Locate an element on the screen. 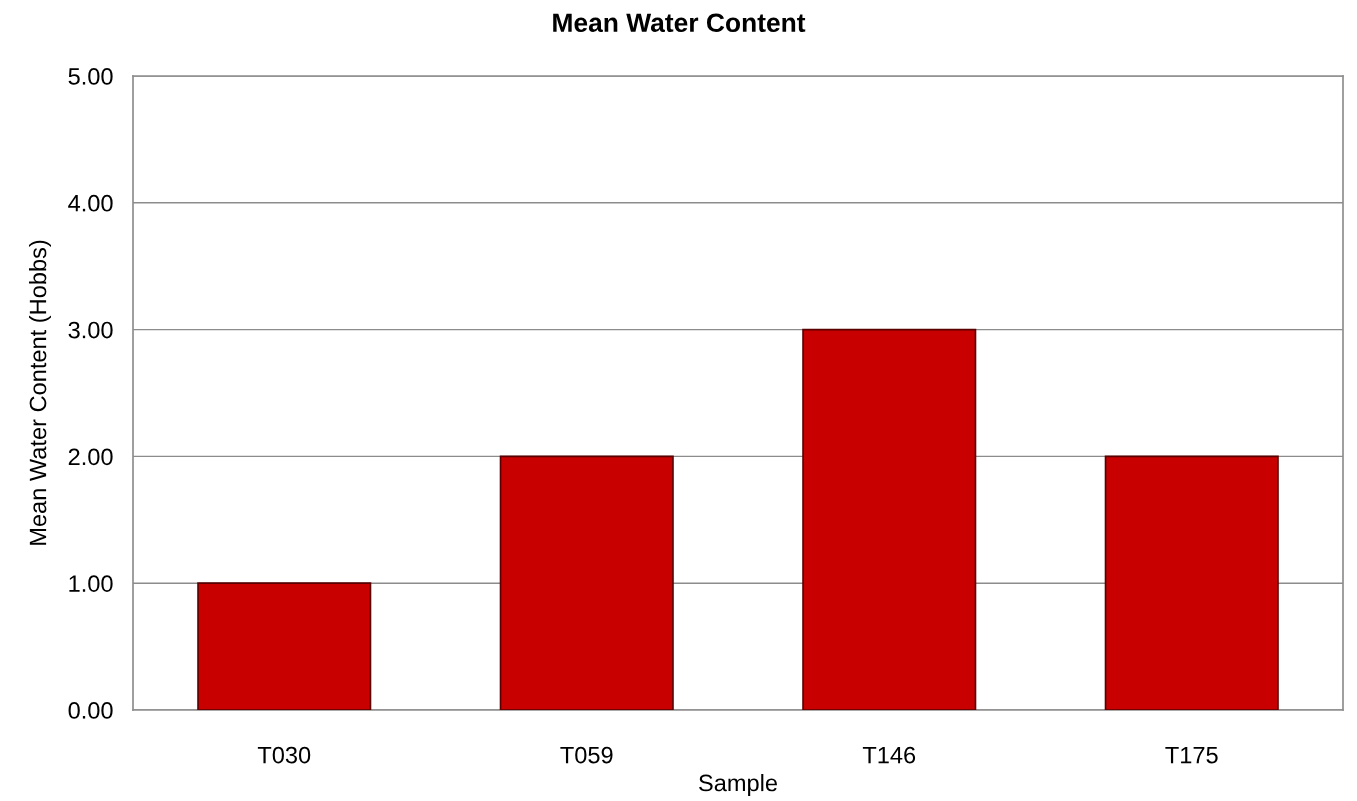 The height and width of the screenshot is (801, 1357). x-tick-label: T175 is located at coordinates (1191, 755).